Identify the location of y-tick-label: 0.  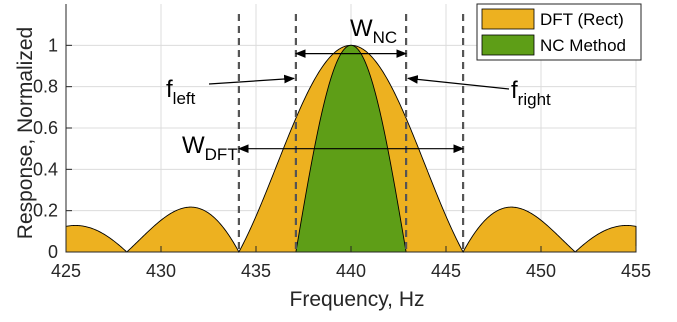
(53, 252).